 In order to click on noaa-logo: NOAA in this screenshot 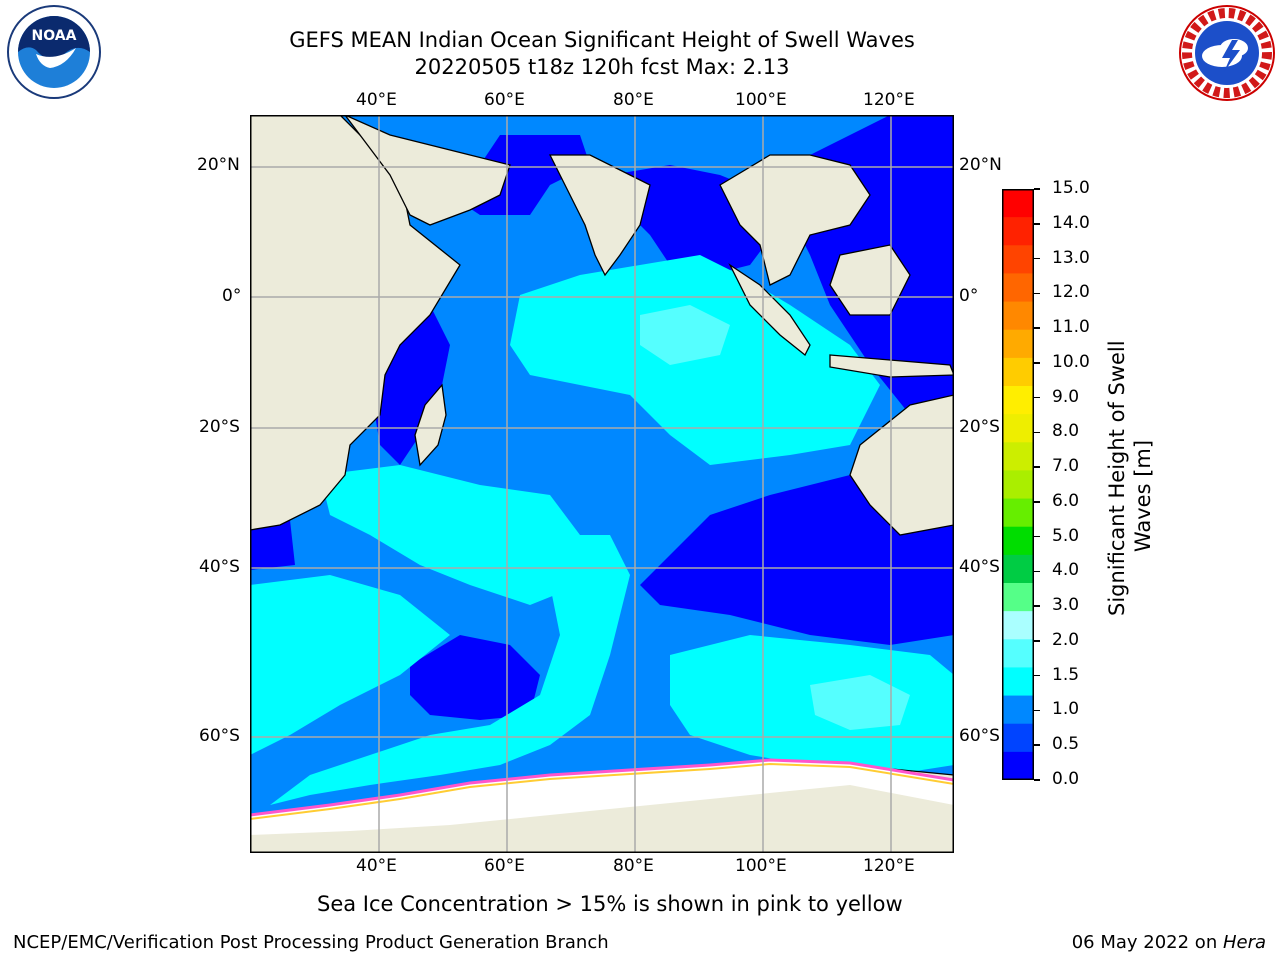, I will do `click(54, 52)`.